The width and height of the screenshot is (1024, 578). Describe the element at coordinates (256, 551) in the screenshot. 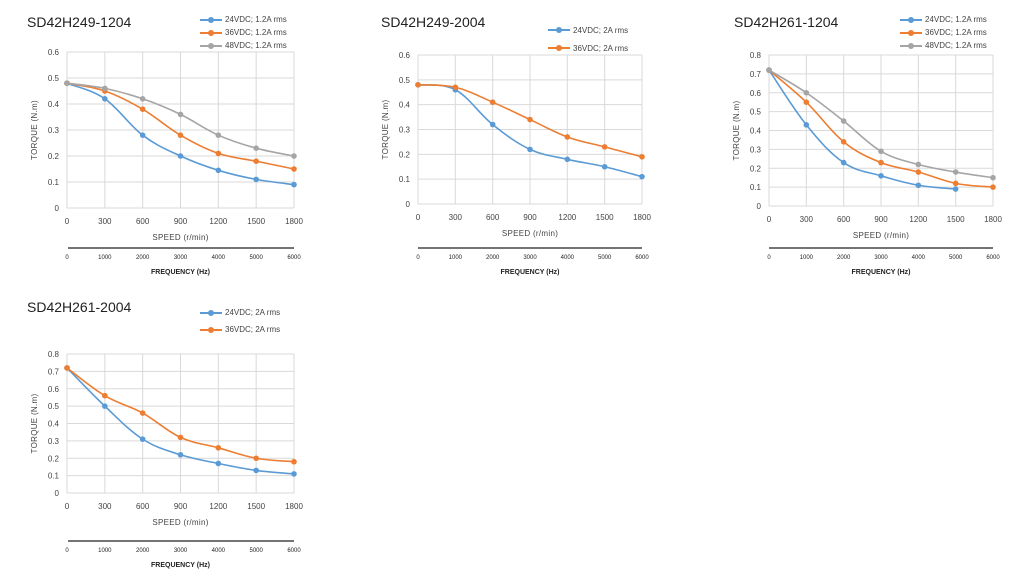

I see `frequency-tick-label: 5000` at that location.